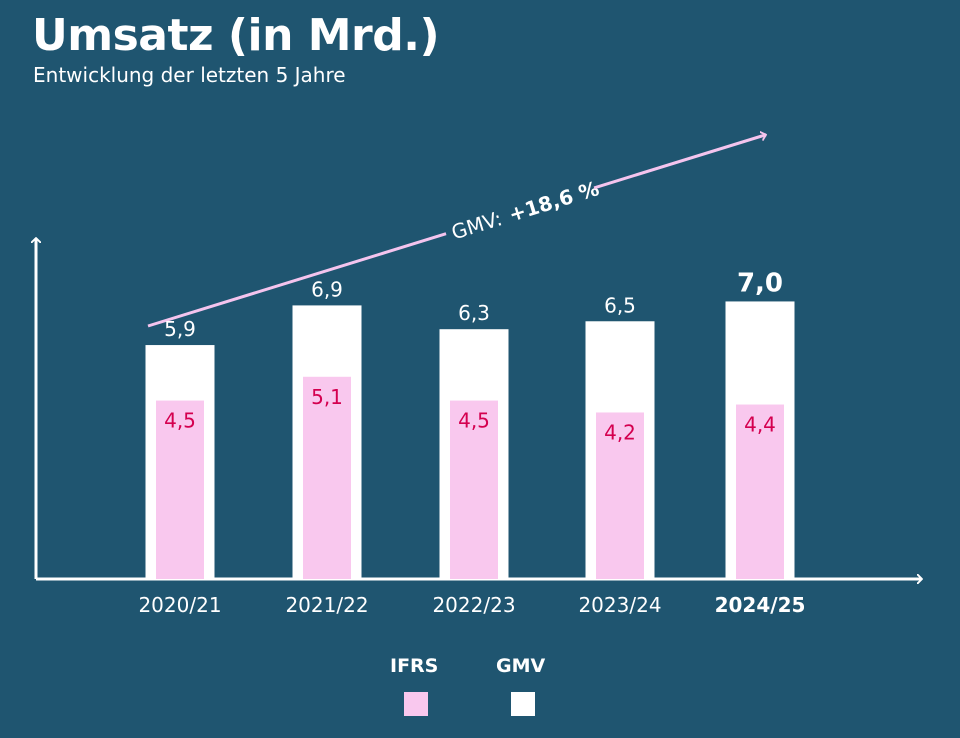  I want to click on trend-annotation-label: GMV:, so click(477, 225).